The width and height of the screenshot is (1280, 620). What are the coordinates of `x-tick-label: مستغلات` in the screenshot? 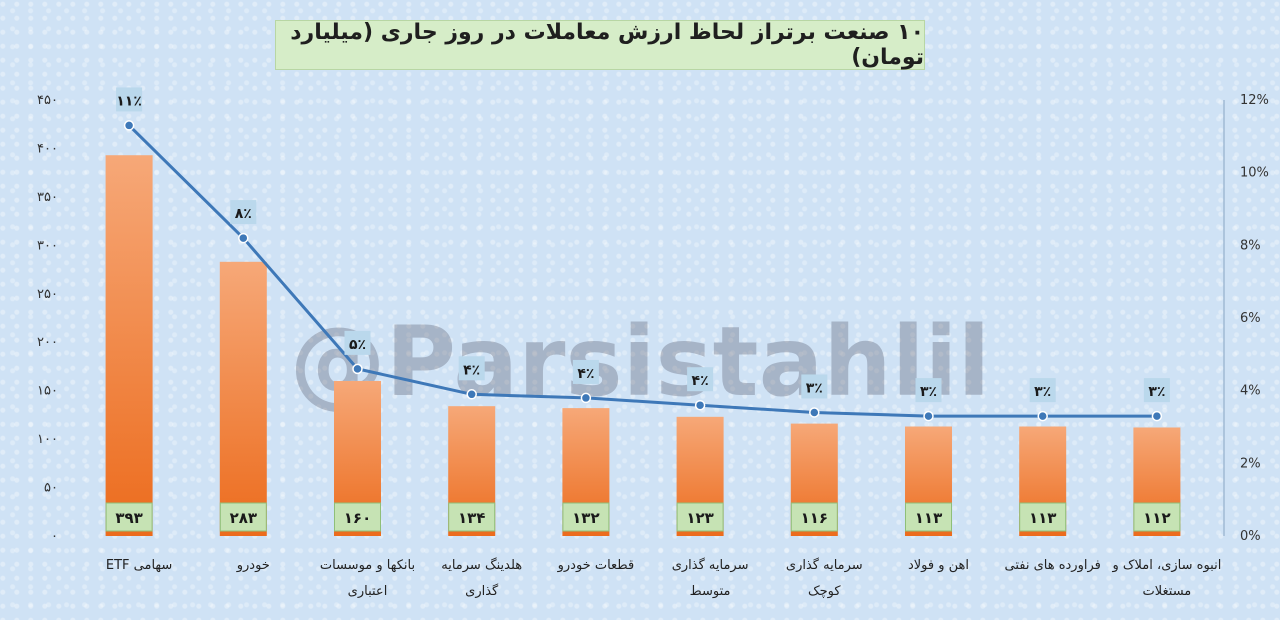 It's located at (1167, 591).